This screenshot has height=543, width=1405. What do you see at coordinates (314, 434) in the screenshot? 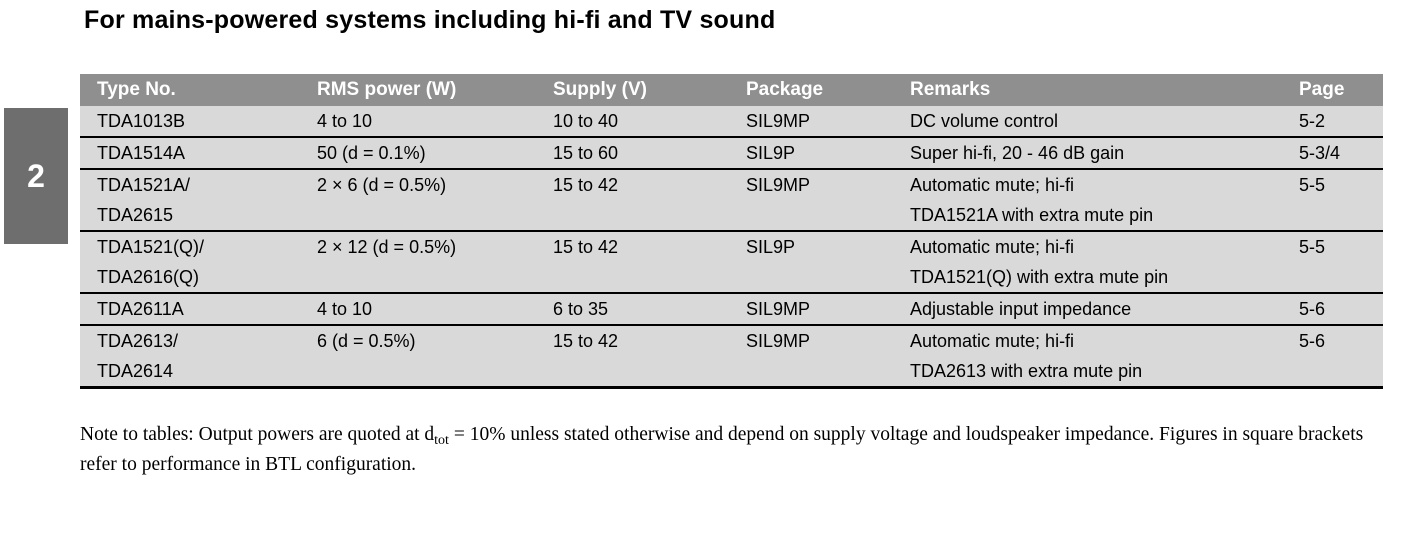
I see `note-text-start: Output powers are quoted at d` at bounding box center [314, 434].